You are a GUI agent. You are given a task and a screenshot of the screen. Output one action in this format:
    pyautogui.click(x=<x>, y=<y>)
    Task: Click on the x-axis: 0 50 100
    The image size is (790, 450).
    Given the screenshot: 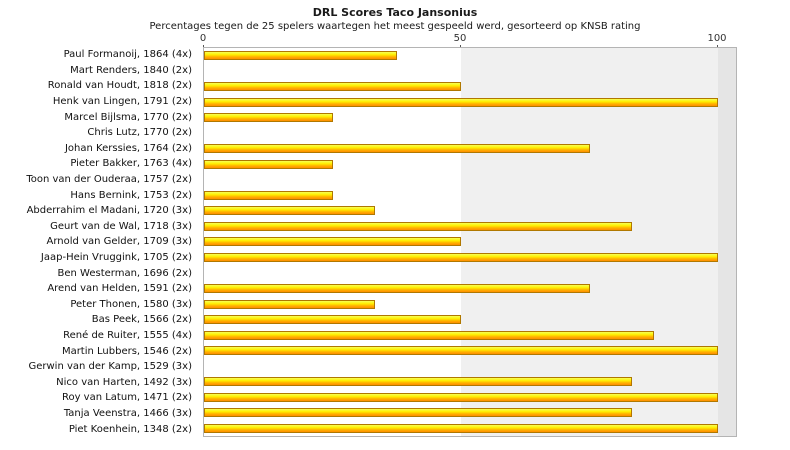 What is the action you would take?
    pyautogui.click(x=468, y=40)
    